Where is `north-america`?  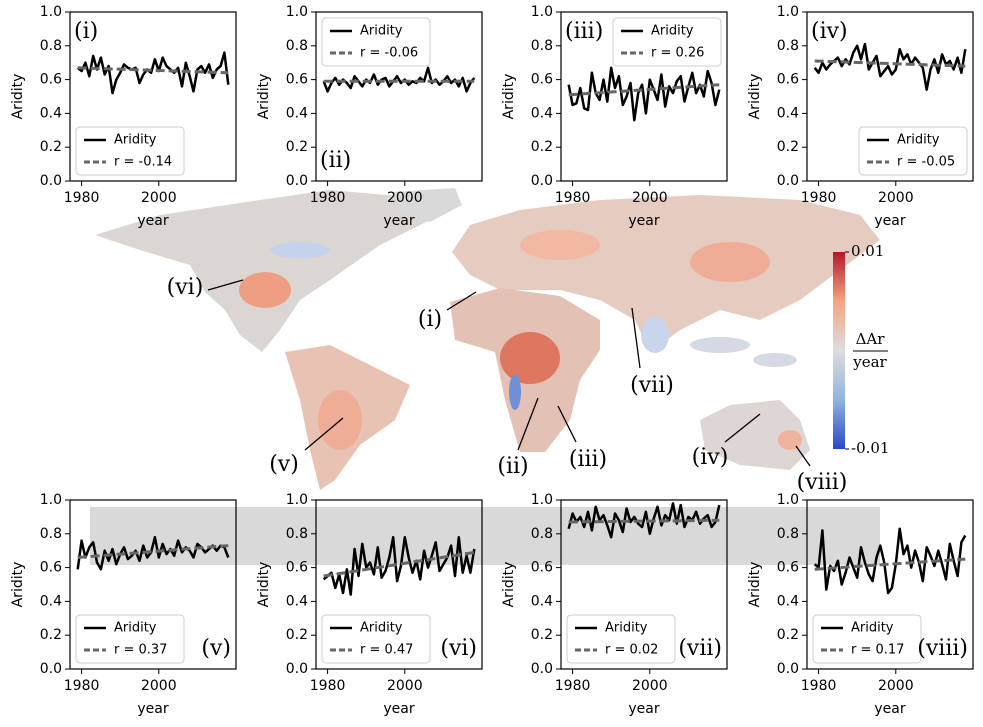 north-america is located at coordinates (267, 271).